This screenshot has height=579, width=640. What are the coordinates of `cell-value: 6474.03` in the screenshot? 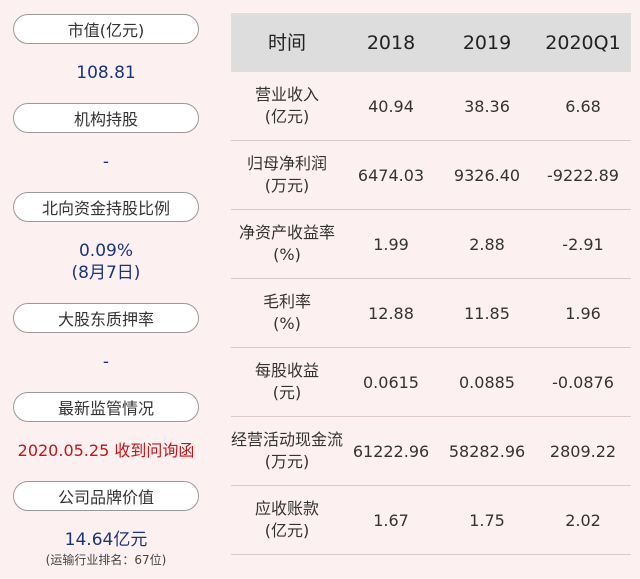 It's located at (391, 175).